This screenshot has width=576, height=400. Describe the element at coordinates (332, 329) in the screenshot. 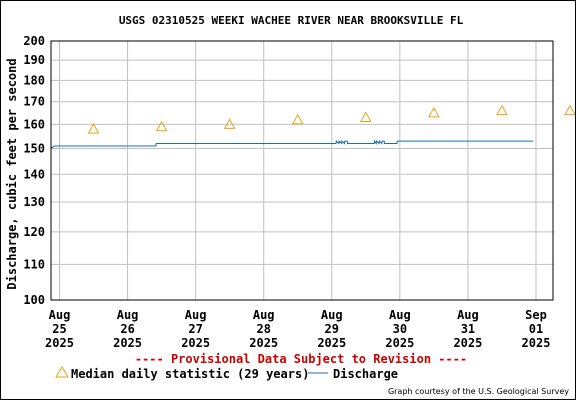

I see `x-tick-label: 29` at that location.